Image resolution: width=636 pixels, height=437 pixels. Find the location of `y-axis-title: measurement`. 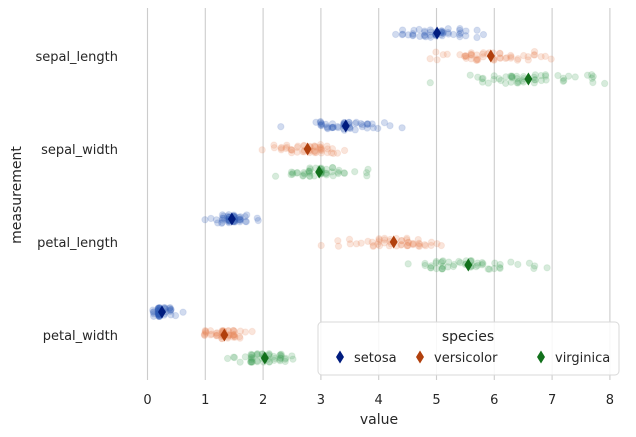

y-axis-title: measurement is located at coordinates (17, 195).